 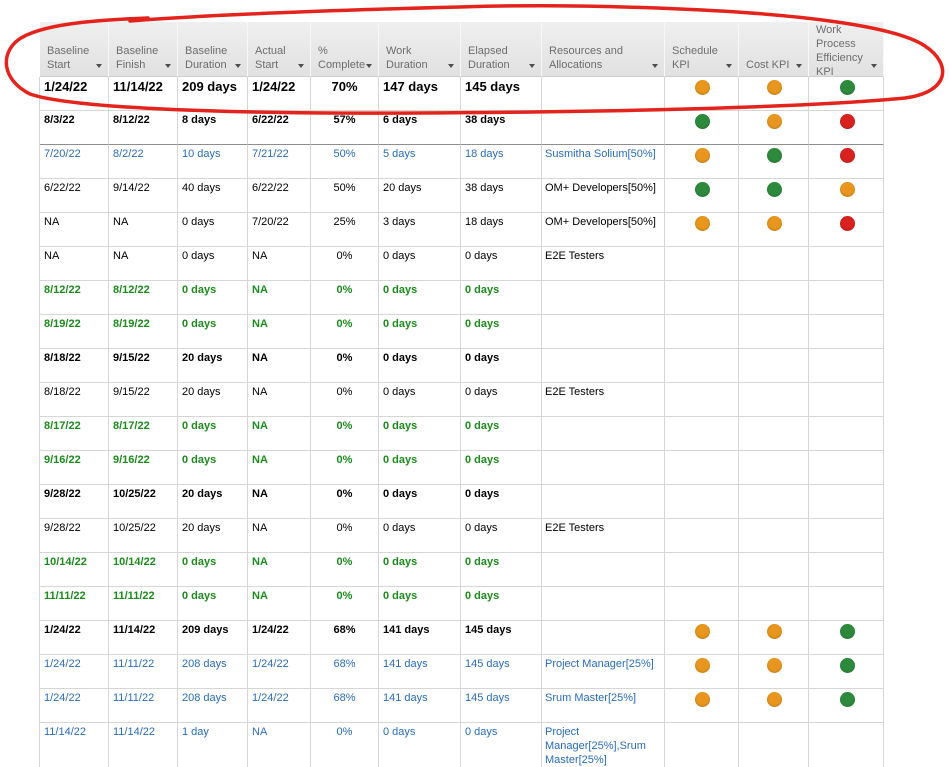 What do you see at coordinates (279, 230) in the screenshot?
I see `cell-actual-start: 7/20/22` at bounding box center [279, 230].